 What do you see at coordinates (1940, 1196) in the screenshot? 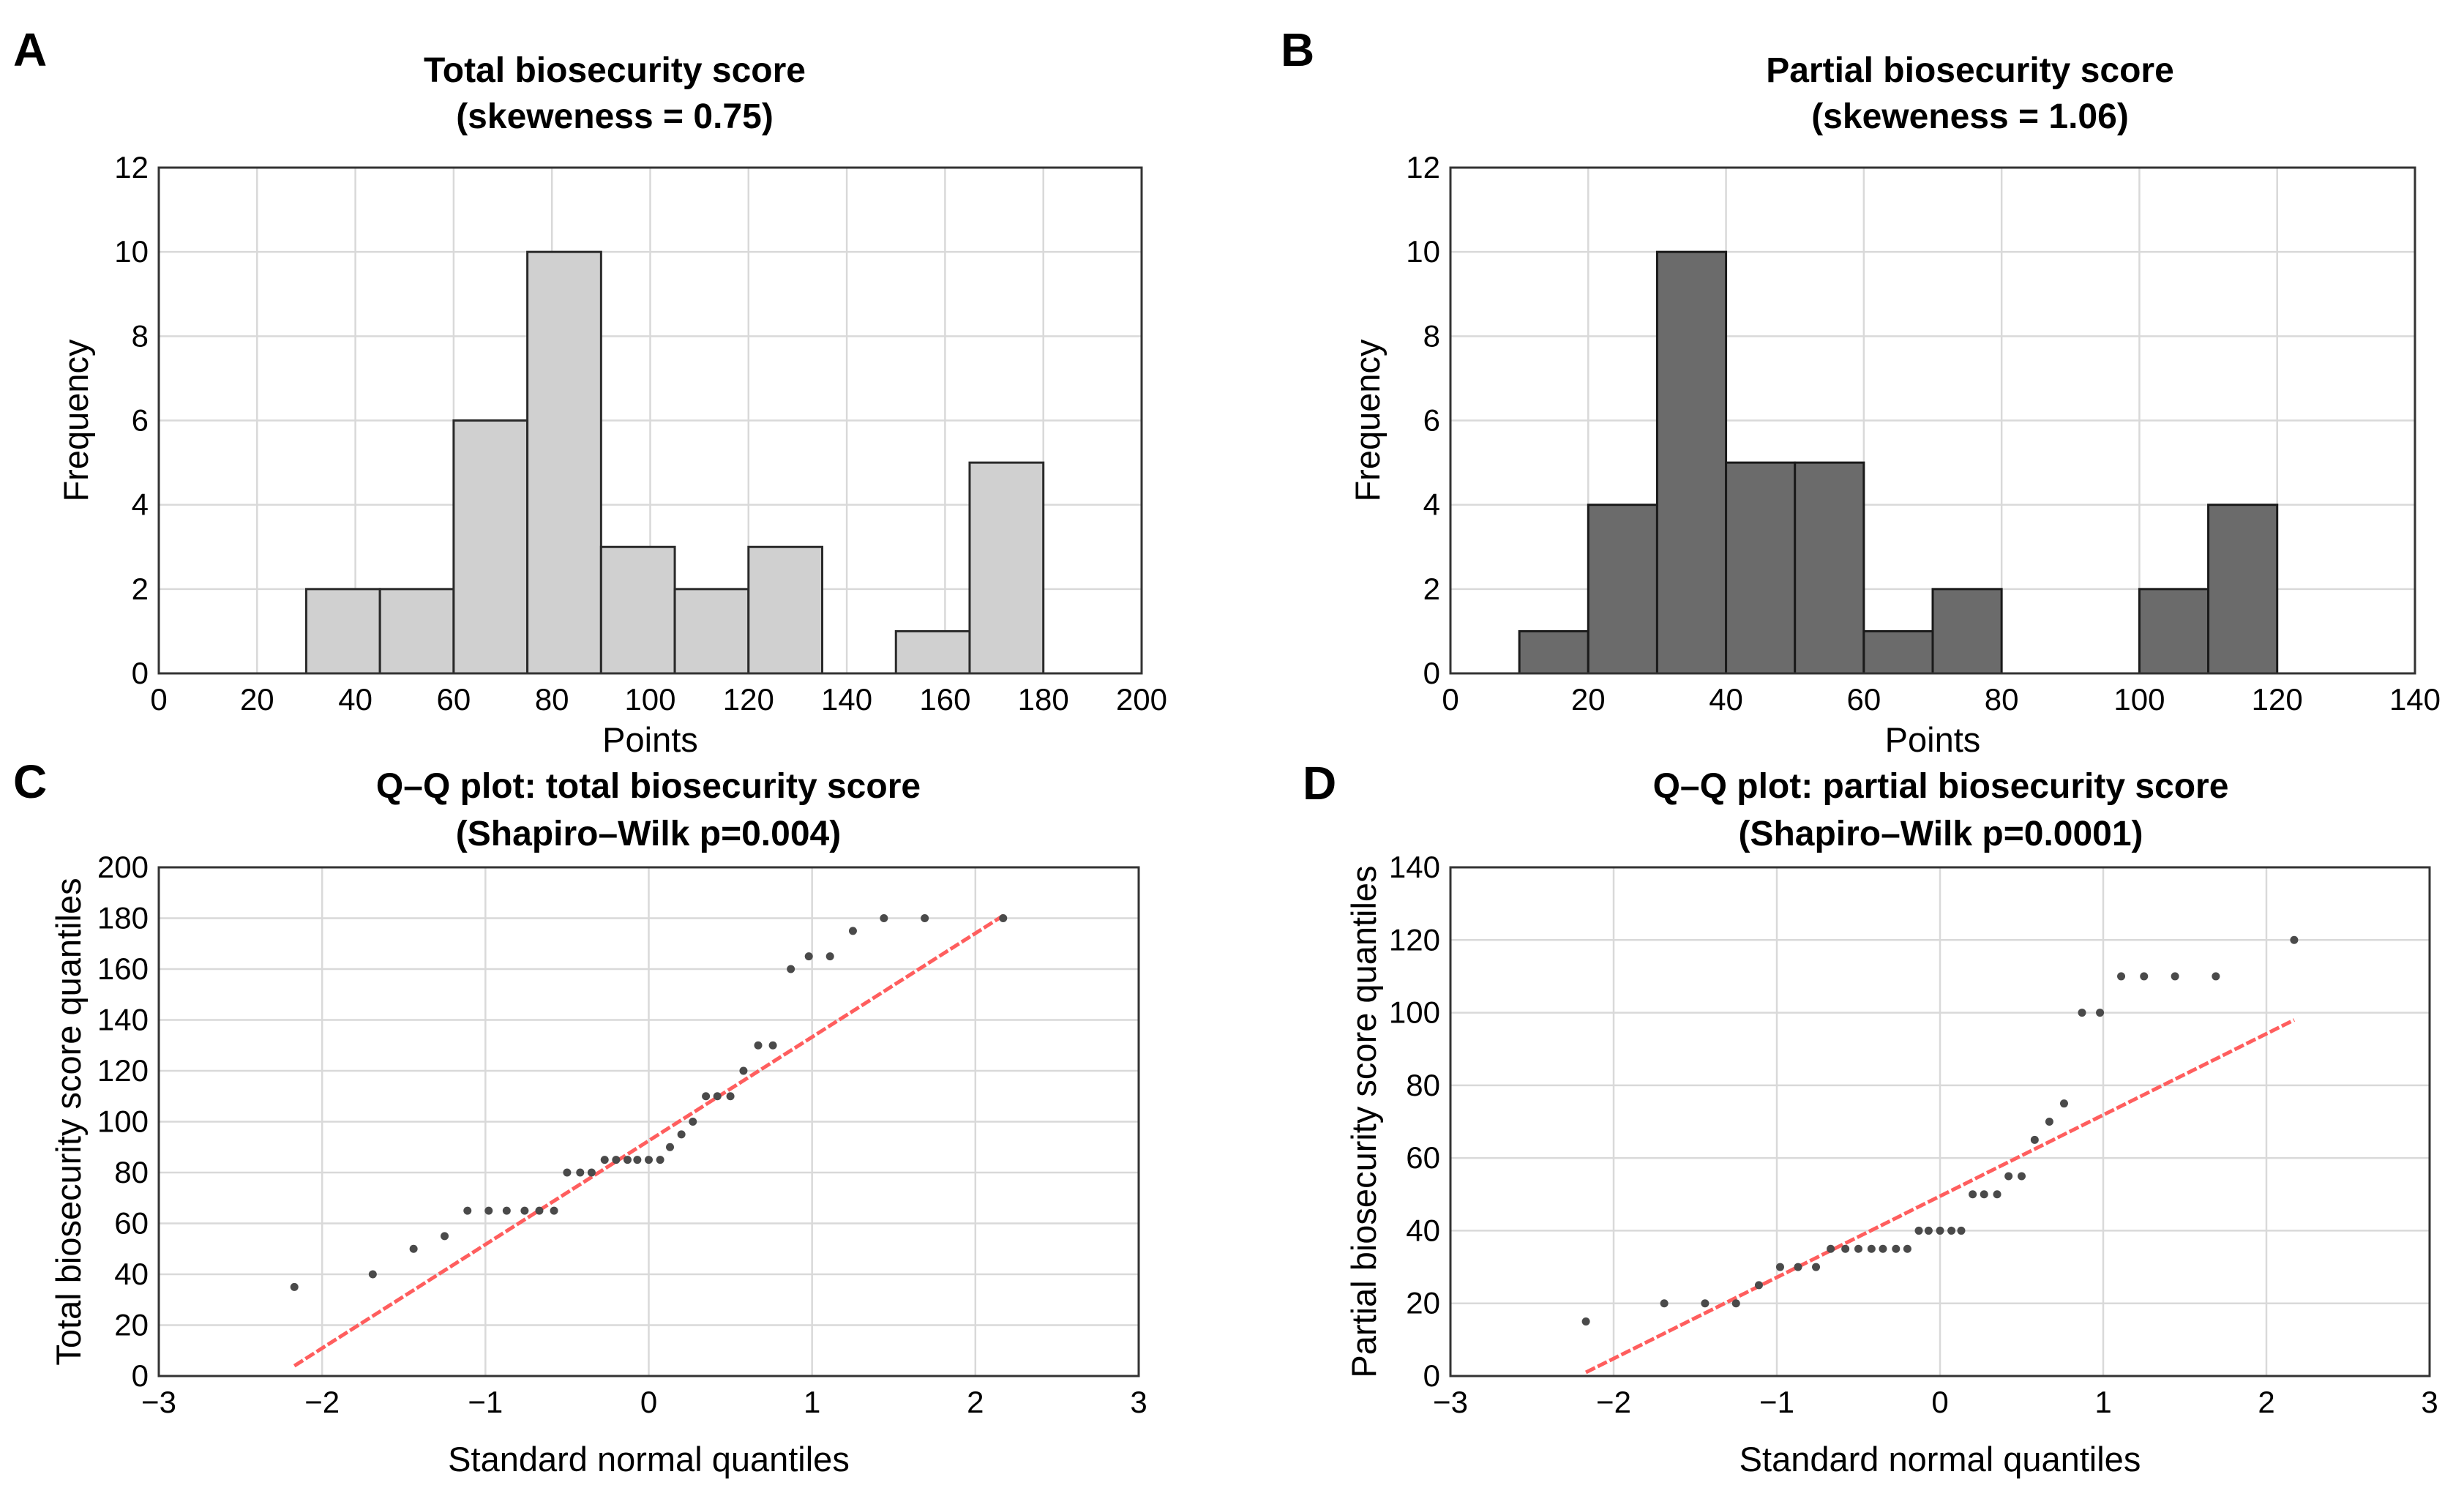
I see `reference-line` at bounding box center [1940, 1196].